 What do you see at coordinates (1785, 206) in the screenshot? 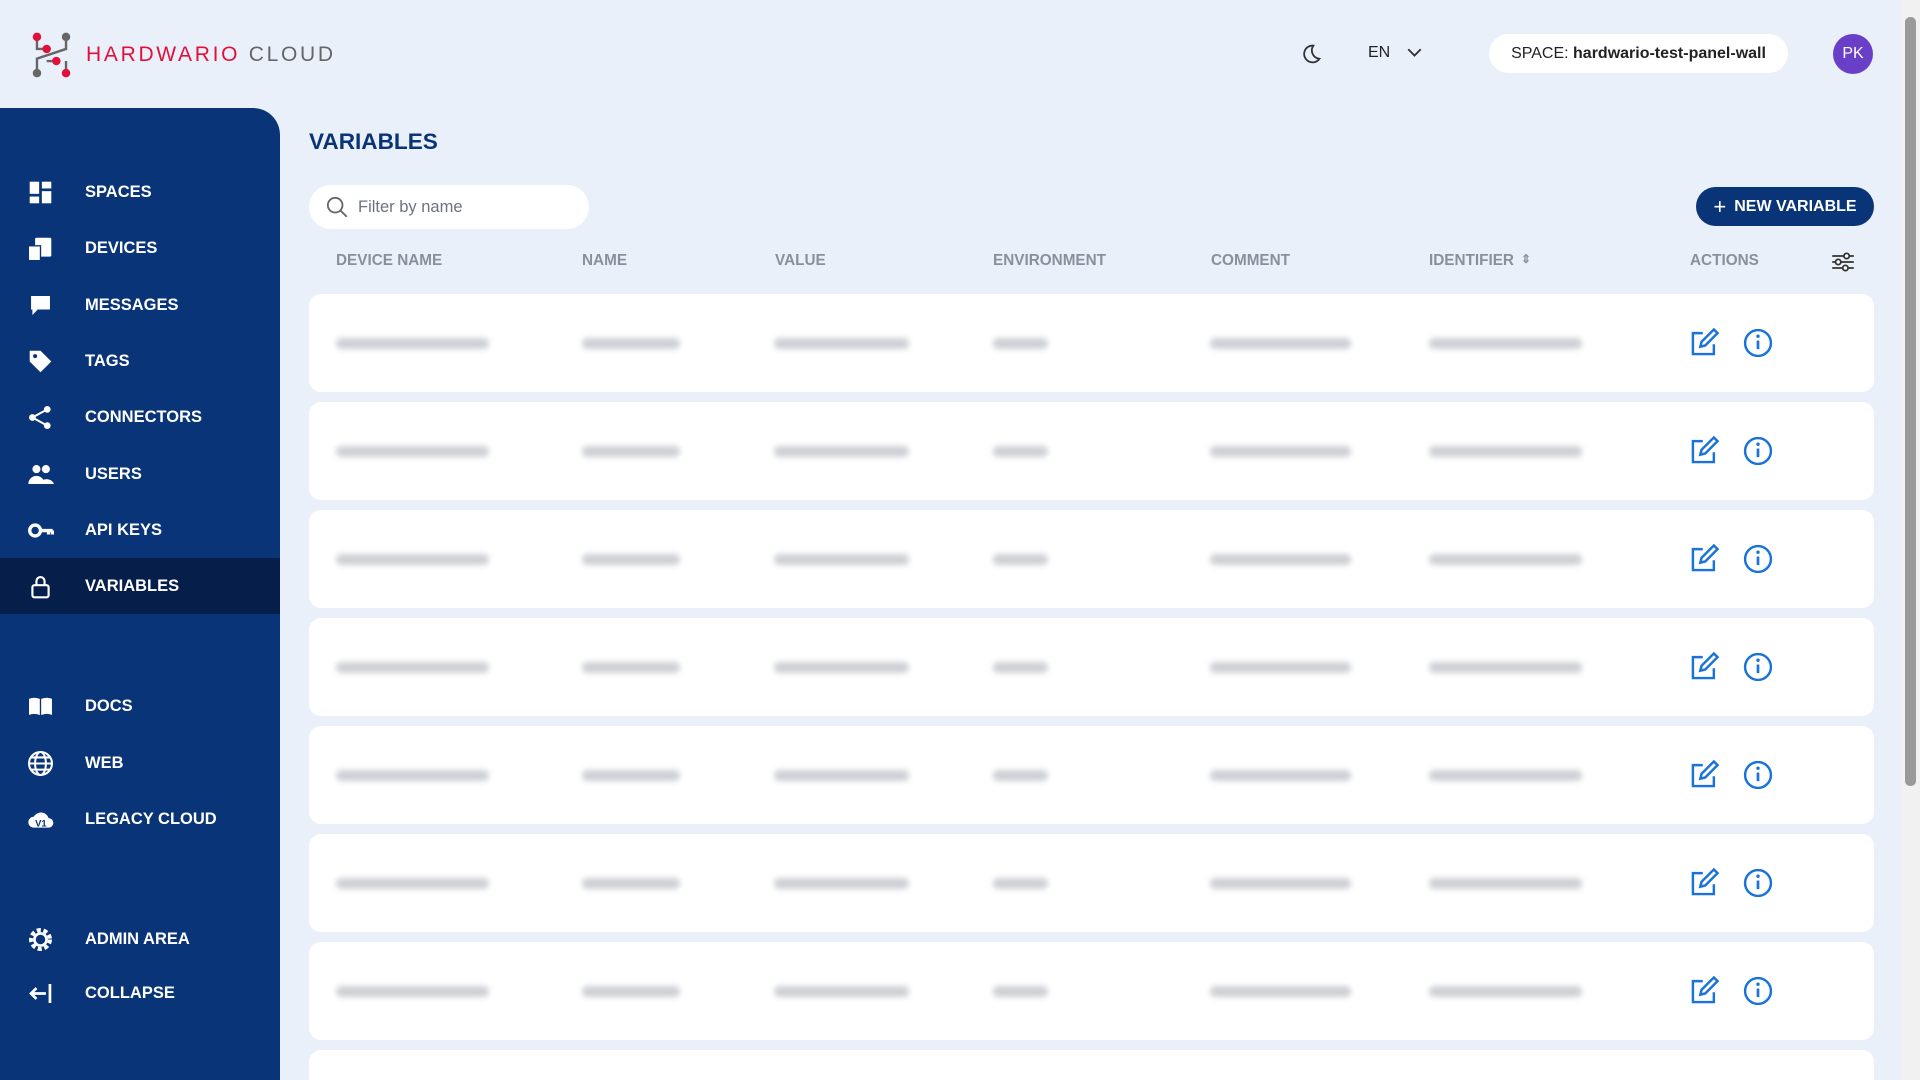
I see `new-variable-button: + NEW VARIABLE` at bounding box center [1785, 206].